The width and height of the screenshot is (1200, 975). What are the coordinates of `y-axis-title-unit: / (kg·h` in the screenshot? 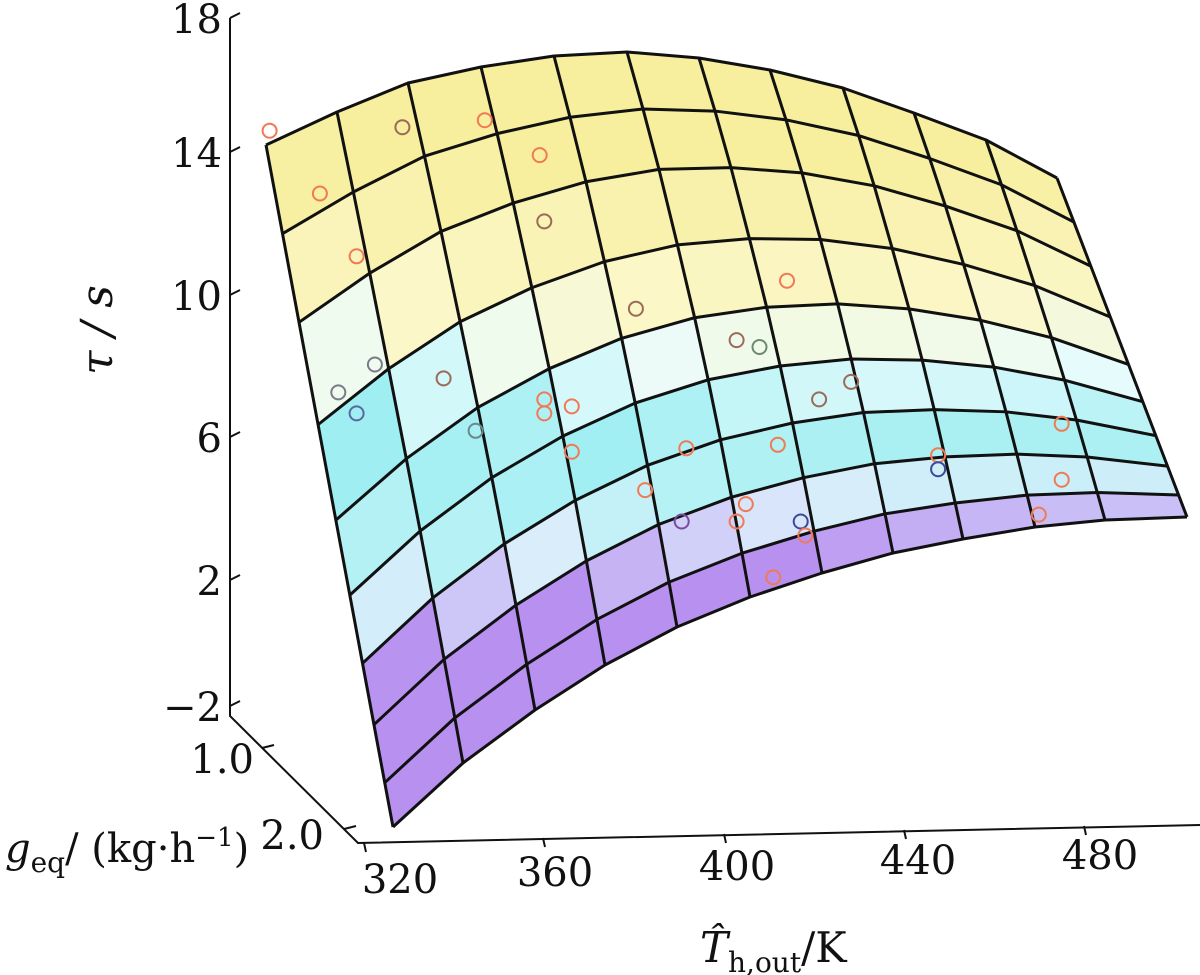 It's located at (130, 849).